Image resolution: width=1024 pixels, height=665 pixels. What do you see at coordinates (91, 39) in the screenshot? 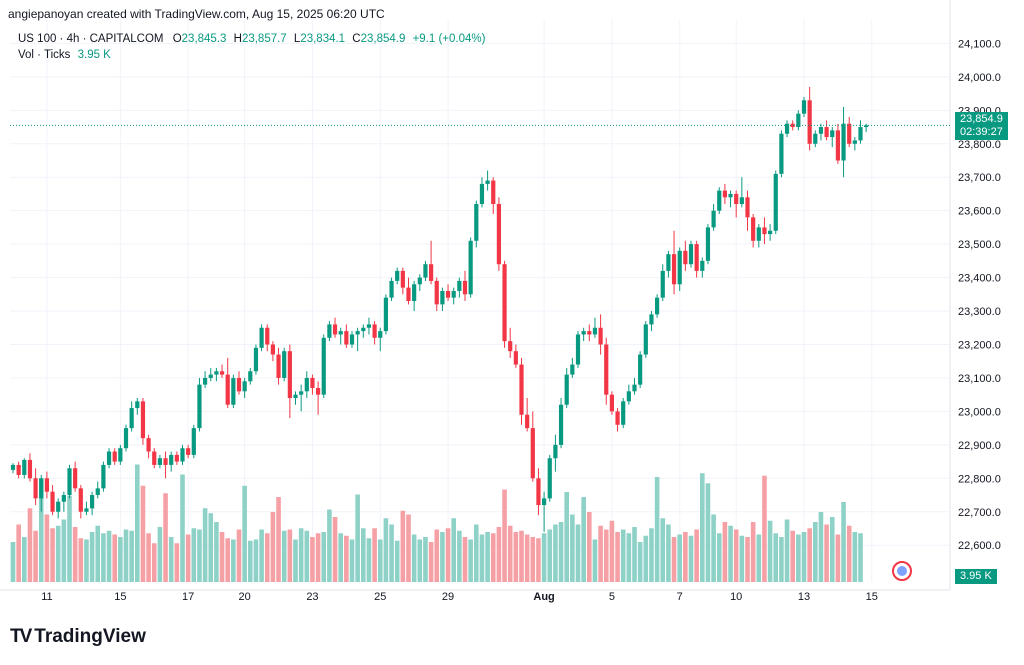
I see `symbol-label: US 100 · 4h · CAPITALCOM` at bounding box center [91, 39].